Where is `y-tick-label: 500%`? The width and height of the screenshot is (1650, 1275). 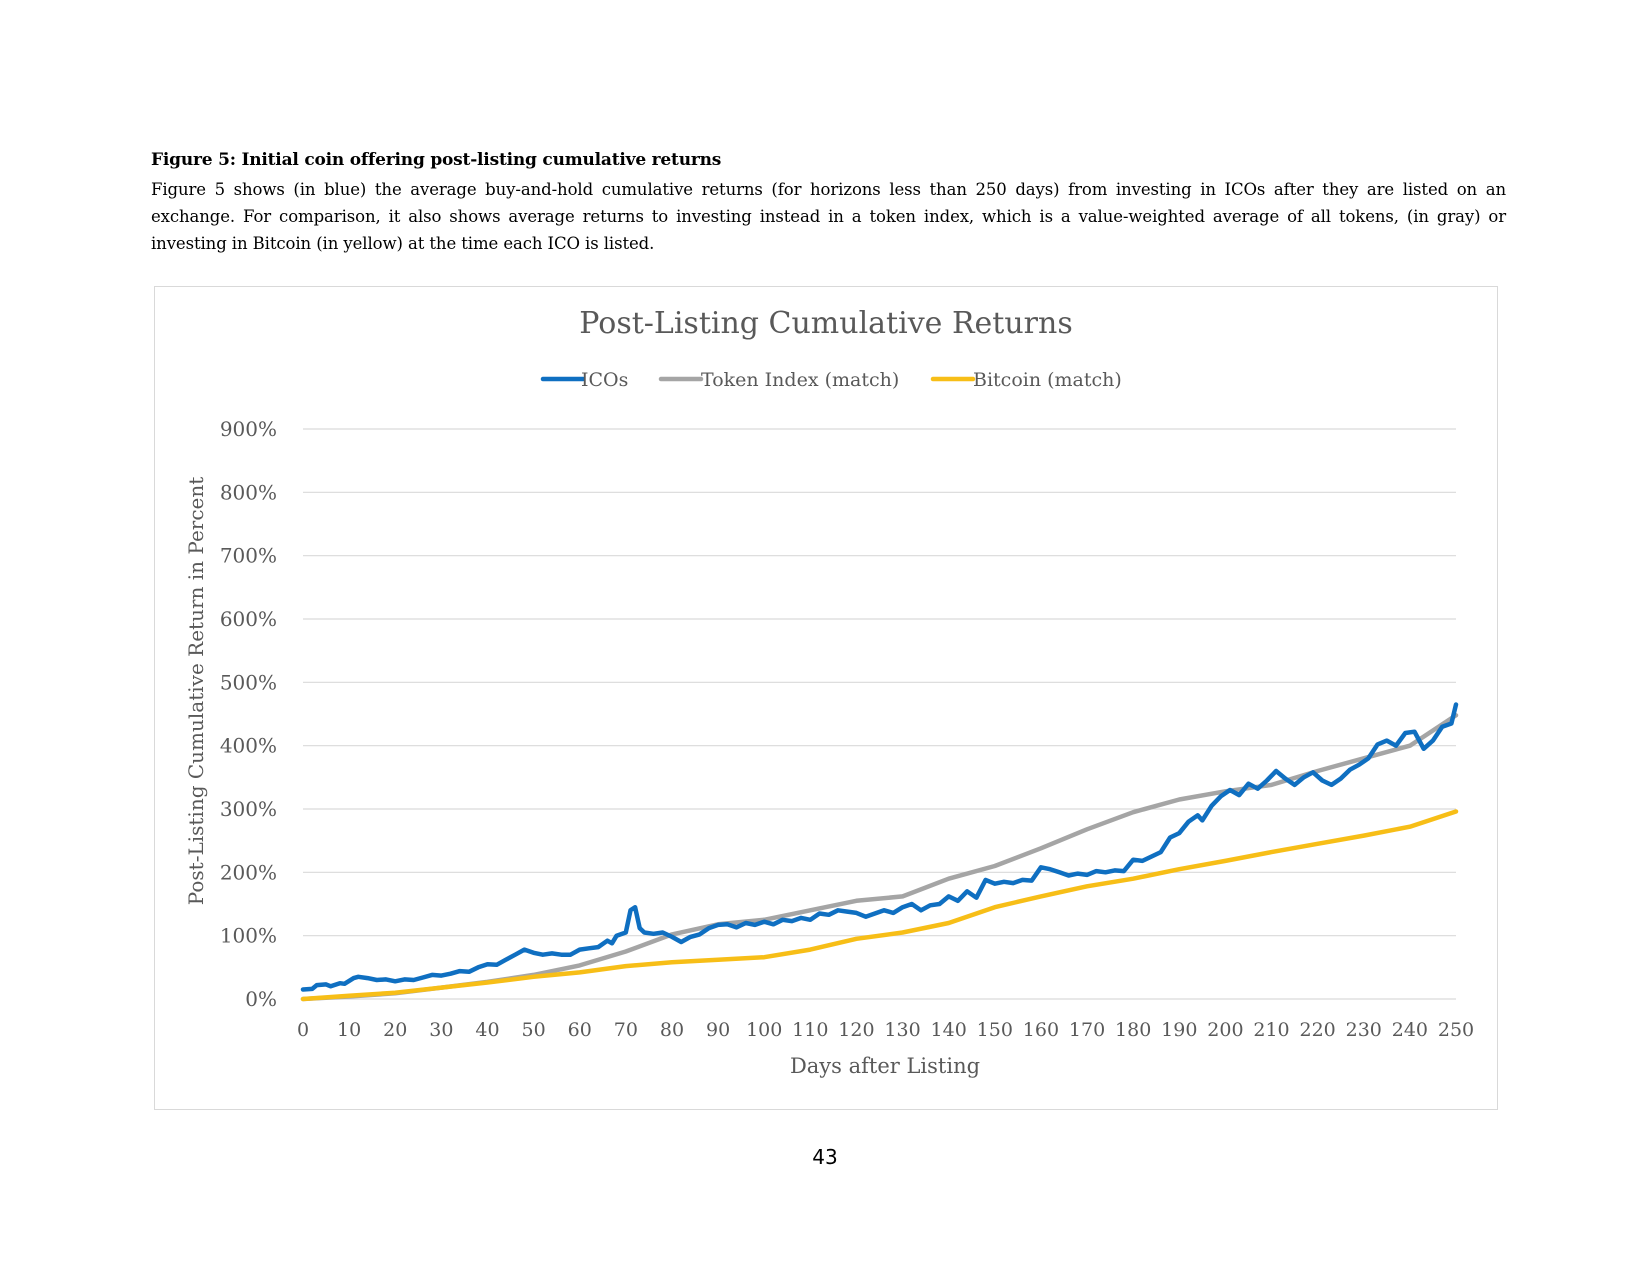
y-tick-label: 500% is located at coordinates (248, 682).